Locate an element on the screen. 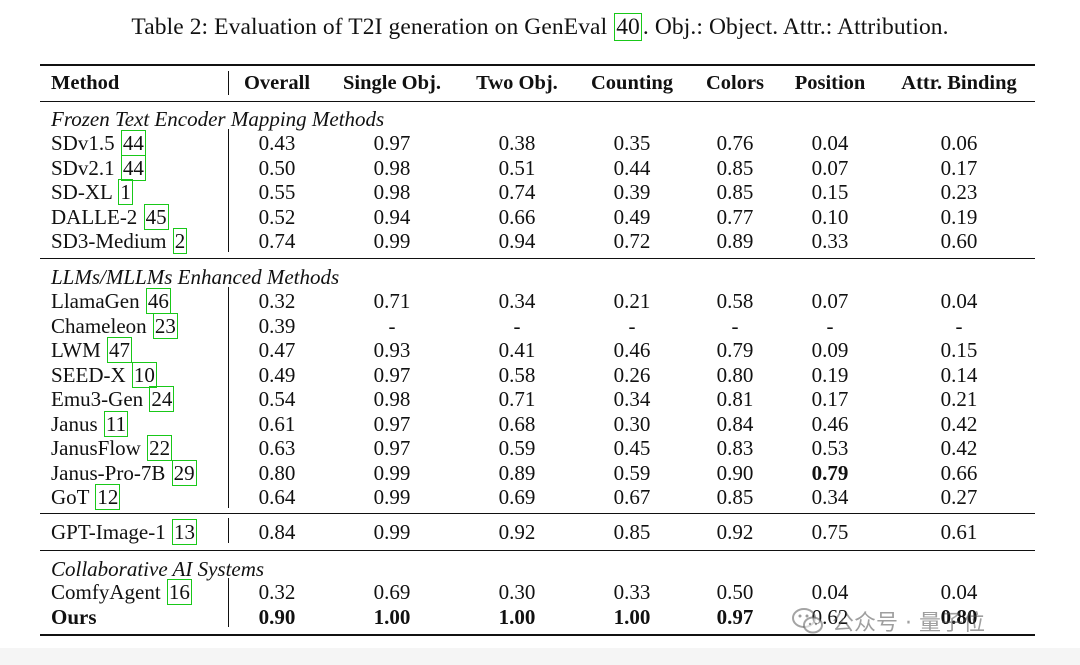 This screenshot has width=1080, height=665. caption-citation-link: 40 is located at coordinates (628, 27).